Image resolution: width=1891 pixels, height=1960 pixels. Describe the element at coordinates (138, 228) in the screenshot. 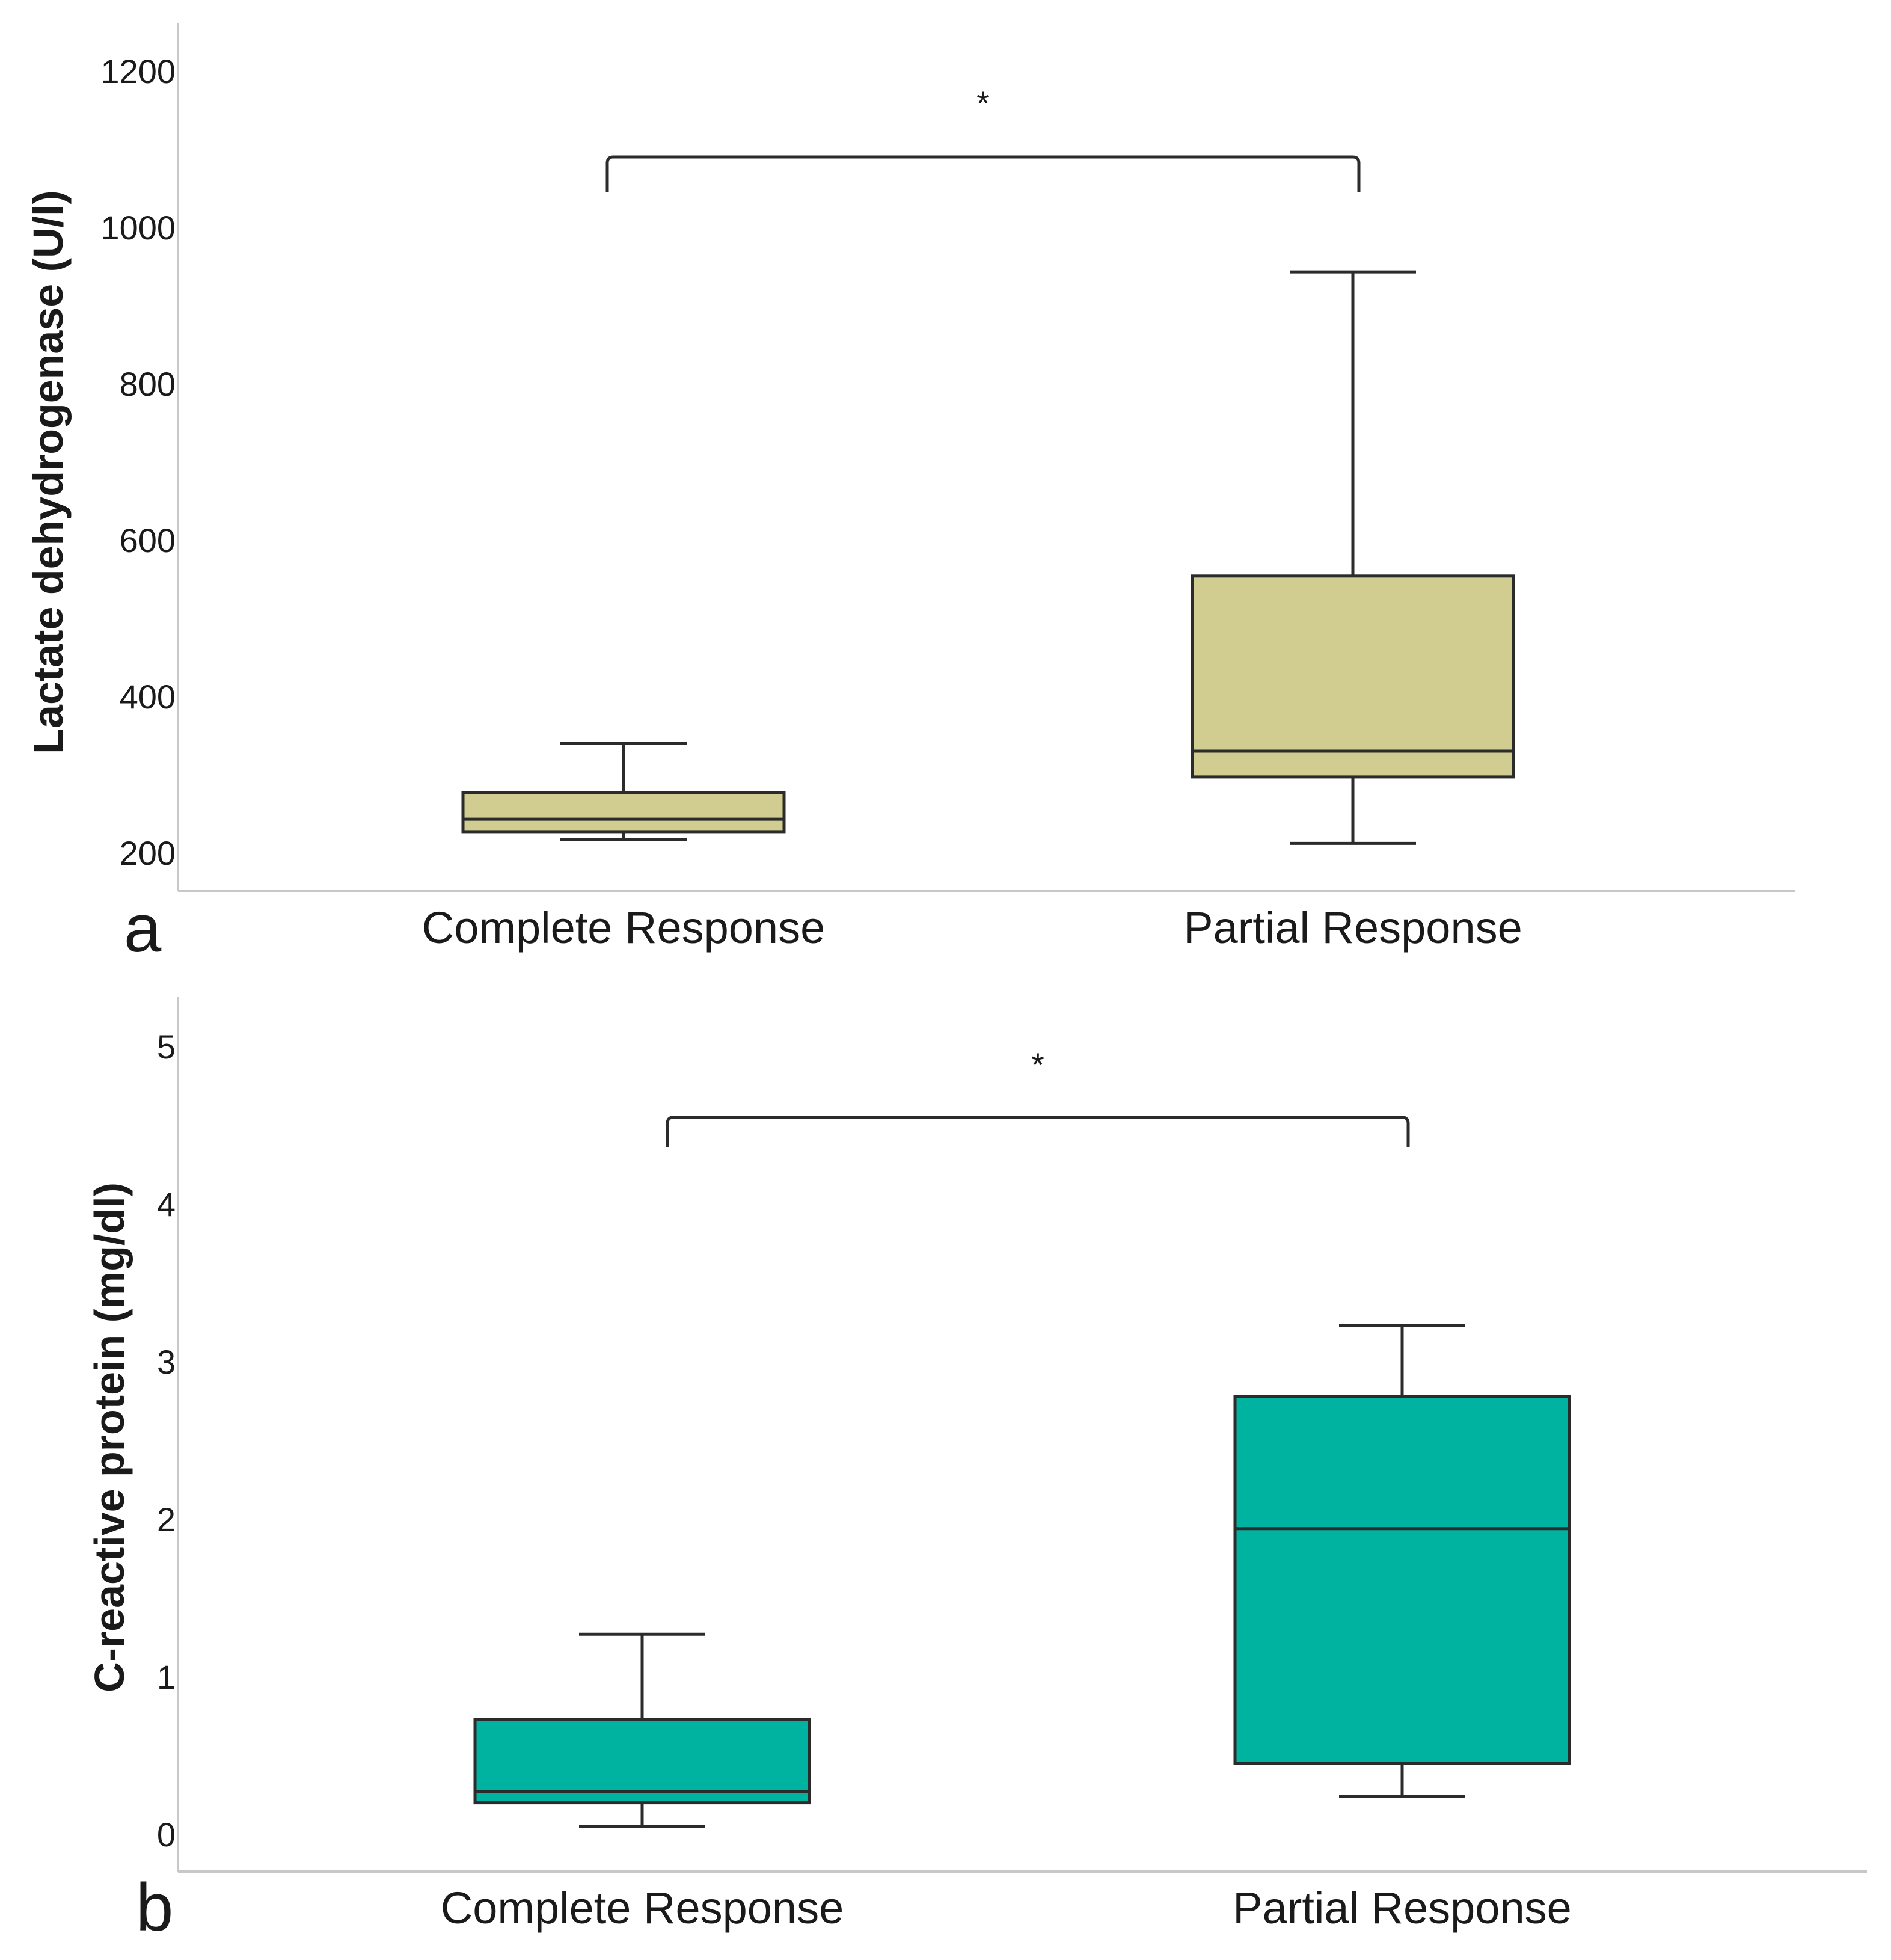

I see `panel-a-y-tick-1000: 1000` at that location.